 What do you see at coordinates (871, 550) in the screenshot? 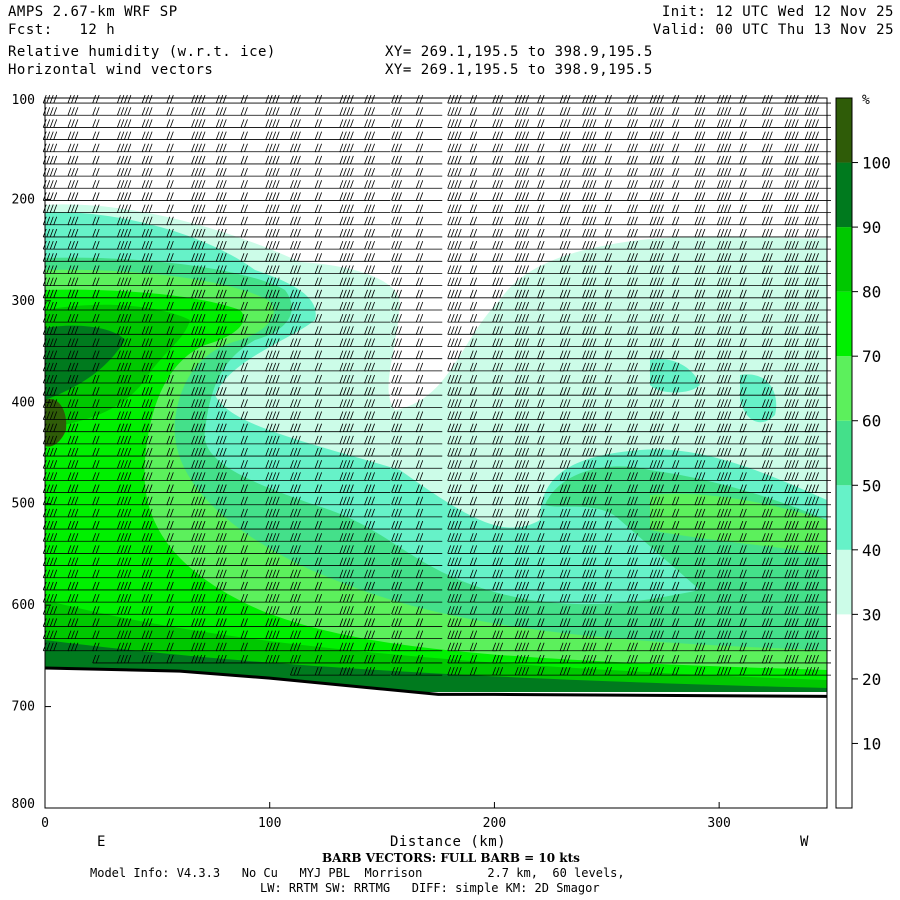
I see `colorbar-tick-label: 40` at bounding box center [871, 550].